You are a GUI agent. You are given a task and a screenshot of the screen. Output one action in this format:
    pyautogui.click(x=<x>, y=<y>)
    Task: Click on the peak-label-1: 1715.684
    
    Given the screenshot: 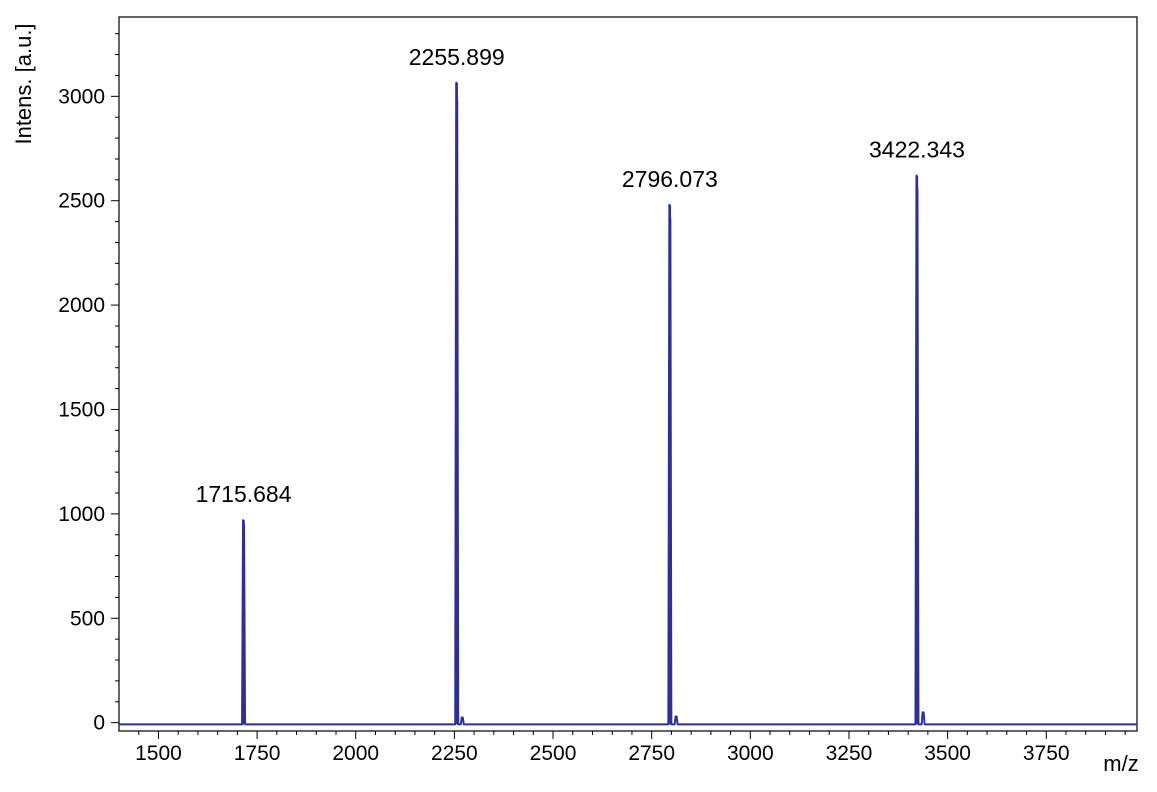 What is the action you would take?
    pyautogui.click(x=244, y=494)
    